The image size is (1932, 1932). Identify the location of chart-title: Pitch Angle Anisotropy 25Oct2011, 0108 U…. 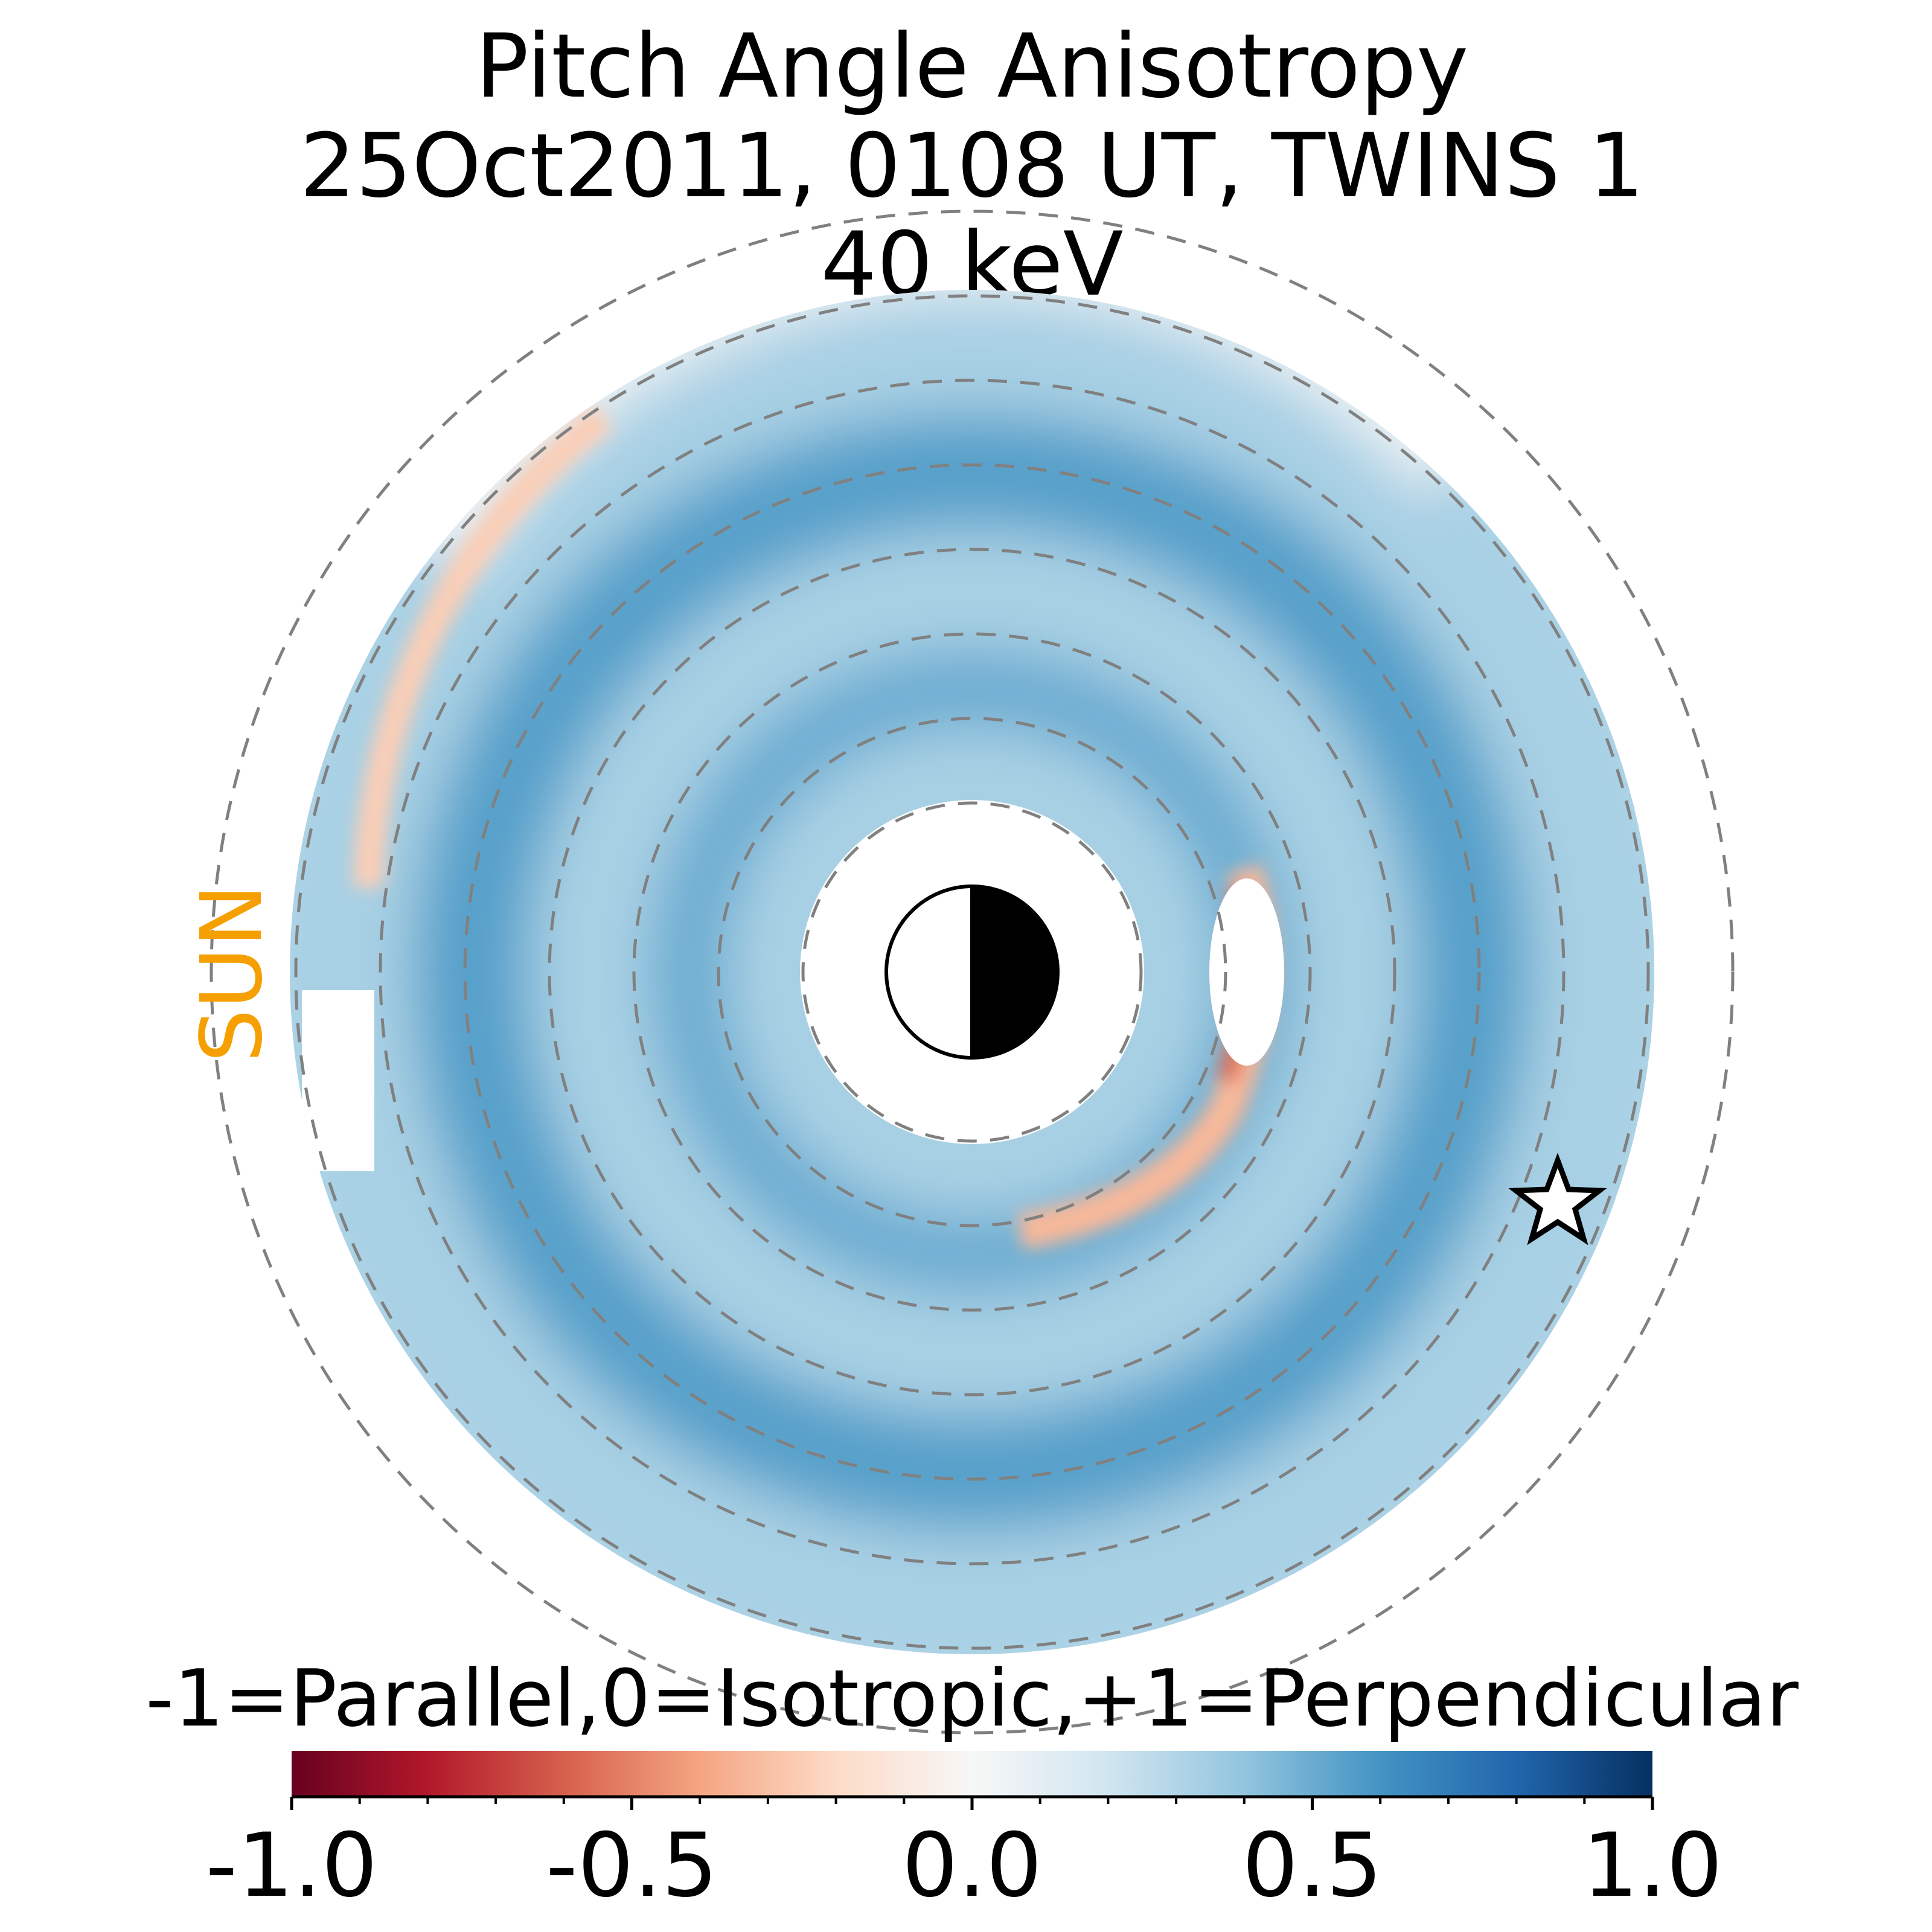
(971, 166).